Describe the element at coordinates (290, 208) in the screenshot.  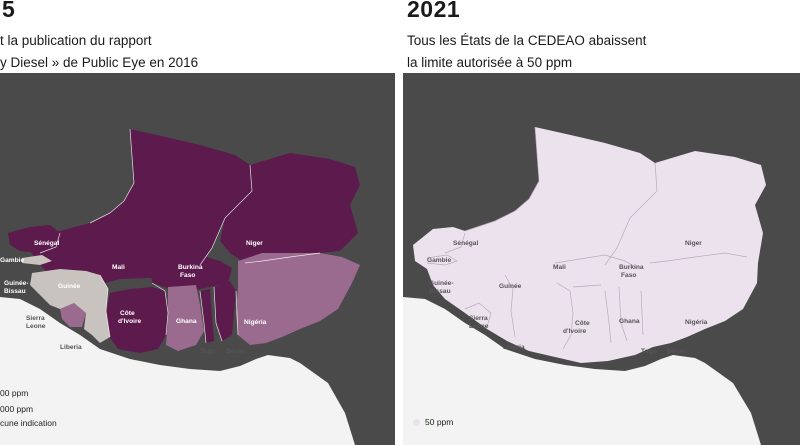
I see `country-niger` at that location.